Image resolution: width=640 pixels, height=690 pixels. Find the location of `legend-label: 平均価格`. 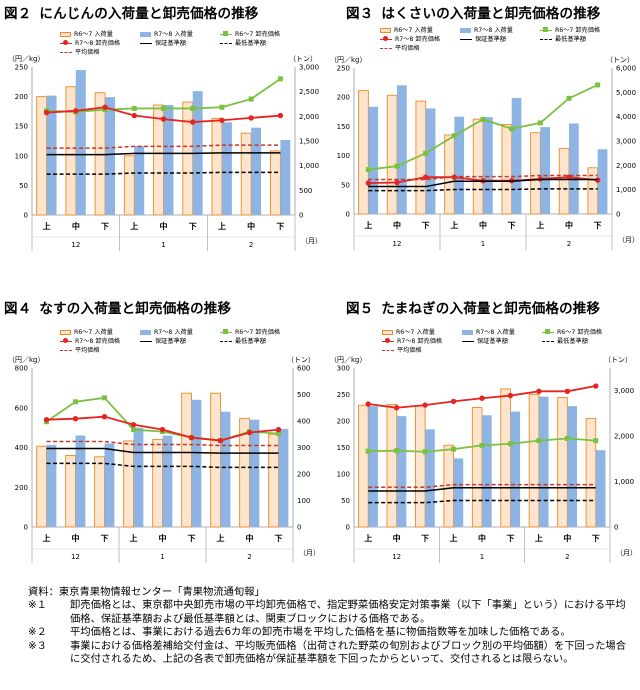

legend-label: 平均価格 is located at coordinates (87, 350).